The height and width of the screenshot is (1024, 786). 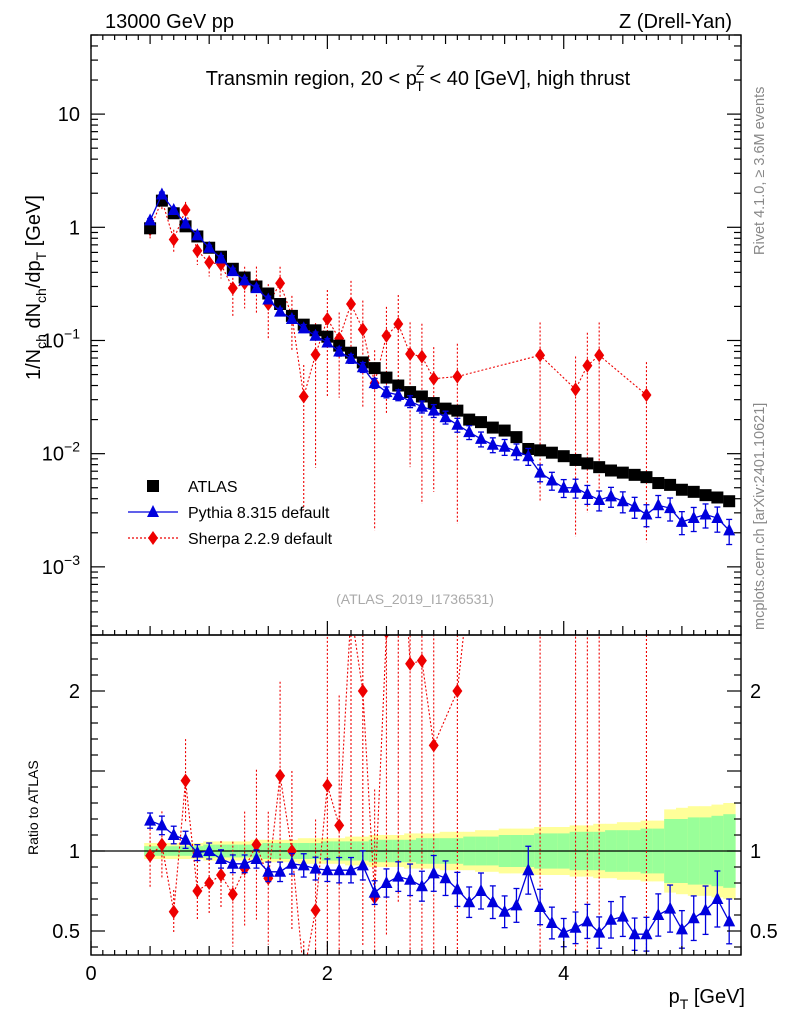 I want to click on mcplots-source-label: mcplots.cern.ch [arXiv:2401.10621], so click(x=760, y=516).